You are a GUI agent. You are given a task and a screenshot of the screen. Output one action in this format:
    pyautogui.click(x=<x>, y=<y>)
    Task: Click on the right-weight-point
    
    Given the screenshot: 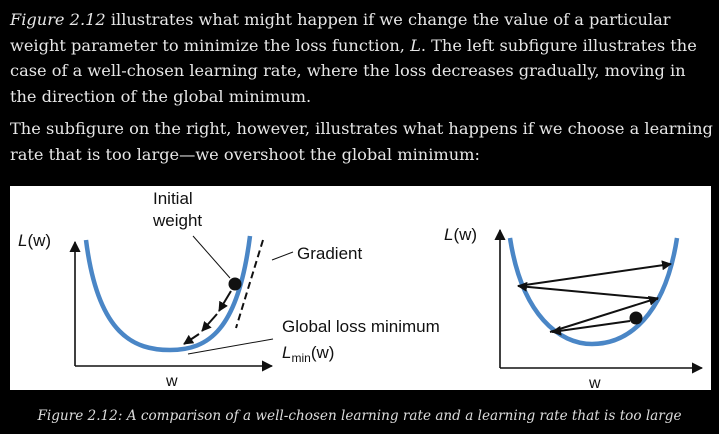 What is the action you would take?
    pyautogui.click(x=636, y=318)
    